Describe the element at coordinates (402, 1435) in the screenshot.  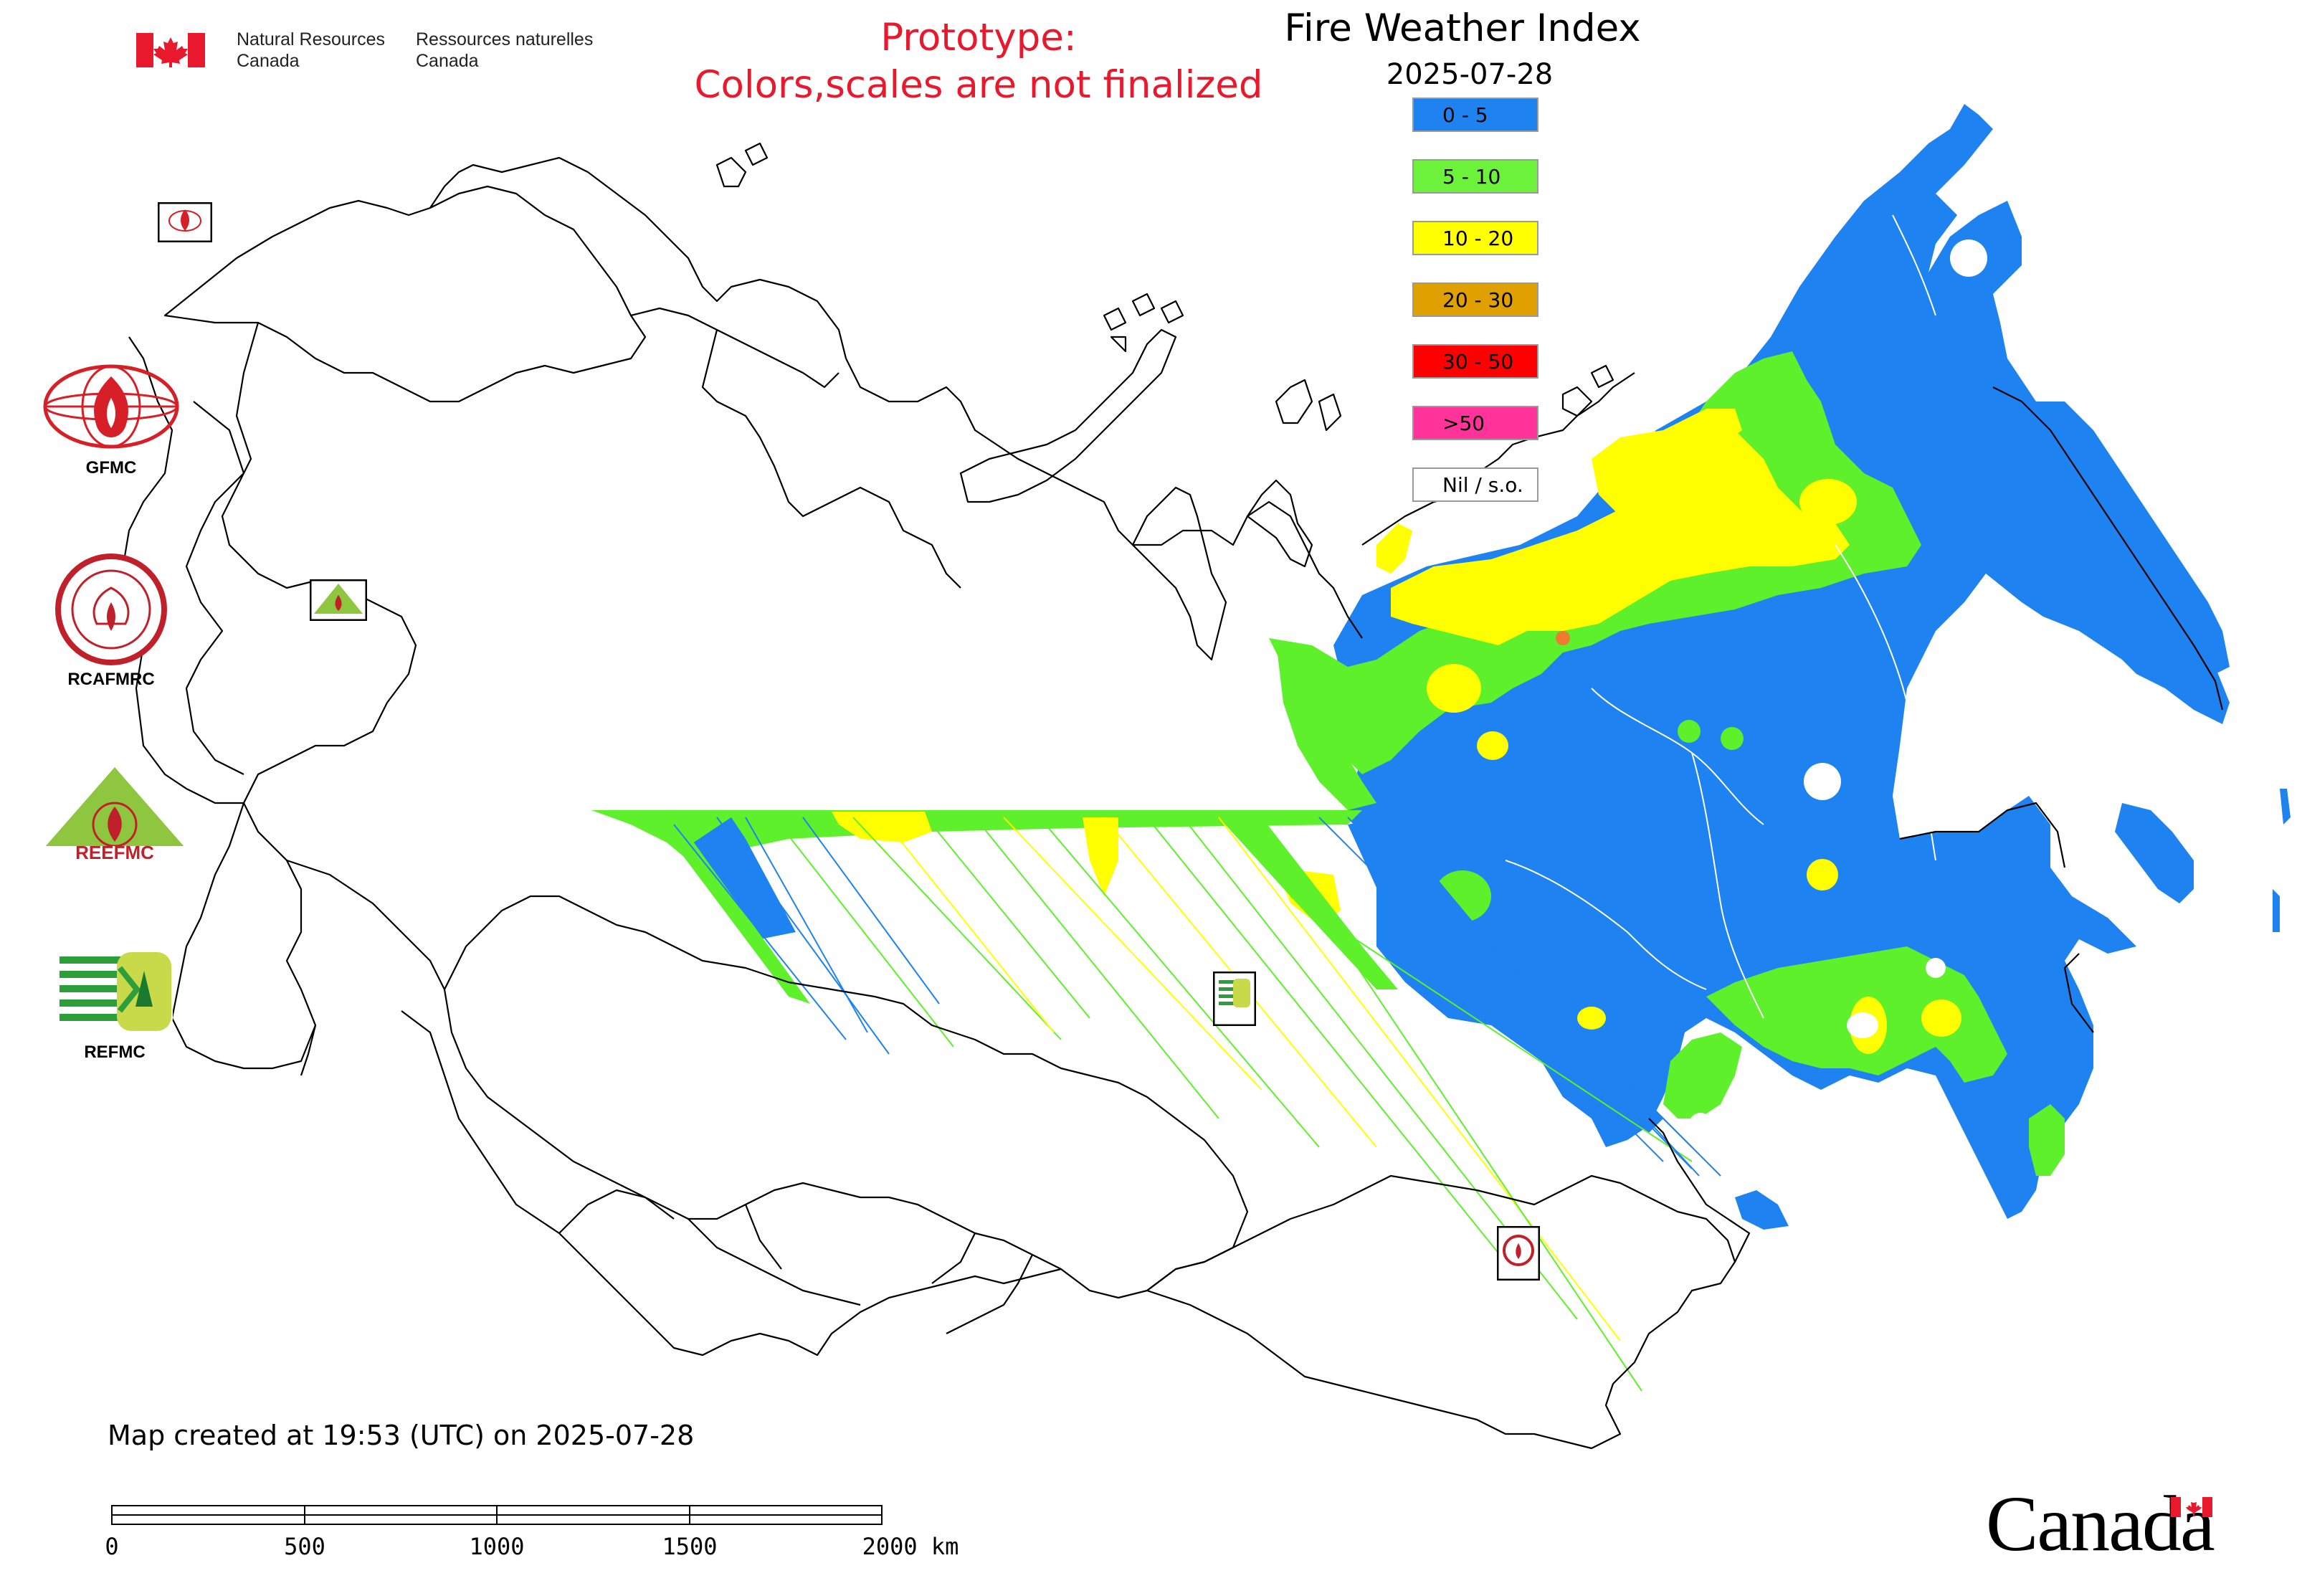
I see `map-created-note: Map created at 19:53 (UTC) on 2025-07-28` at that location.